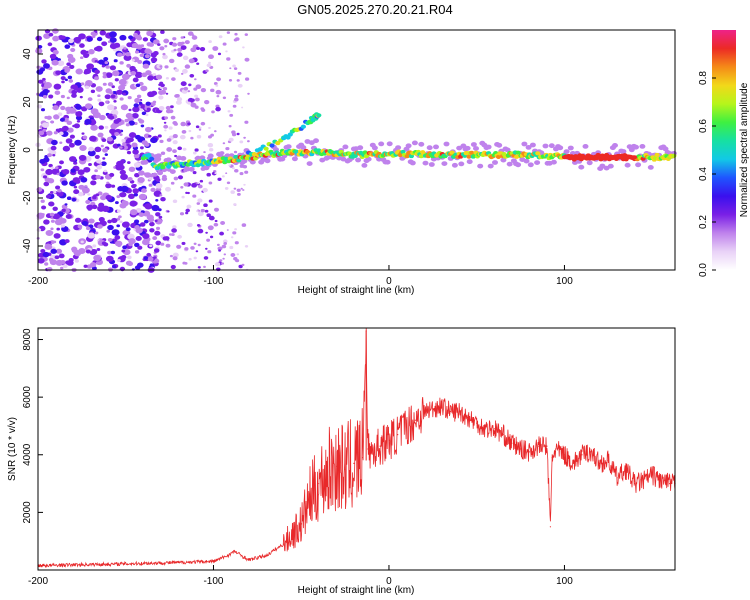  Describe the element at coordinates (12, 150) in the screenshot. I see `spectrogram-y-label: Frequency (Hz)` at that location.